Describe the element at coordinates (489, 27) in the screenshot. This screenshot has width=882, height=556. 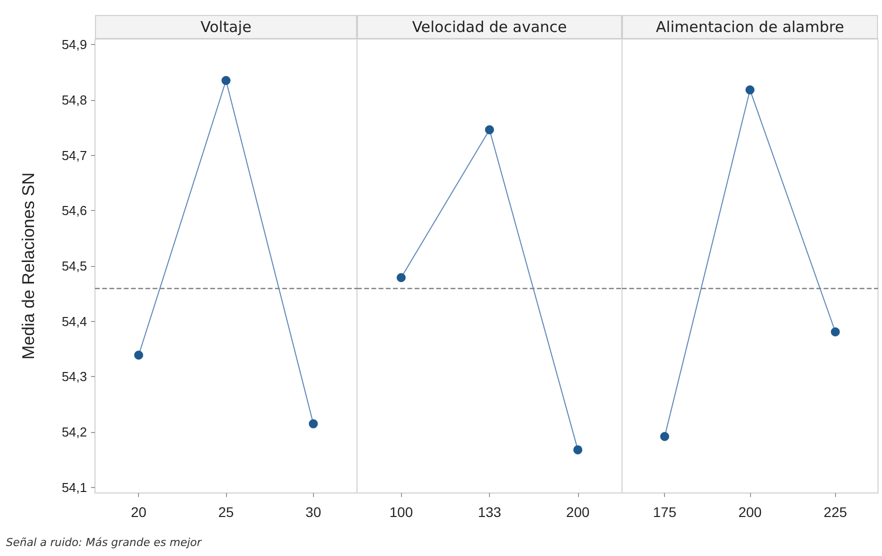
I see `chart-title: Velocidad de avance` at that location.